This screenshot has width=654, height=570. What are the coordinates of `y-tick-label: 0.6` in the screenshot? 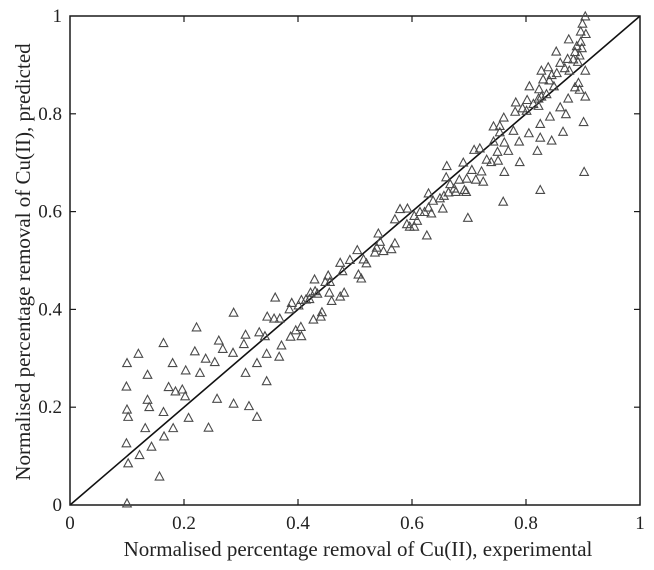 It's located at (50, 212).